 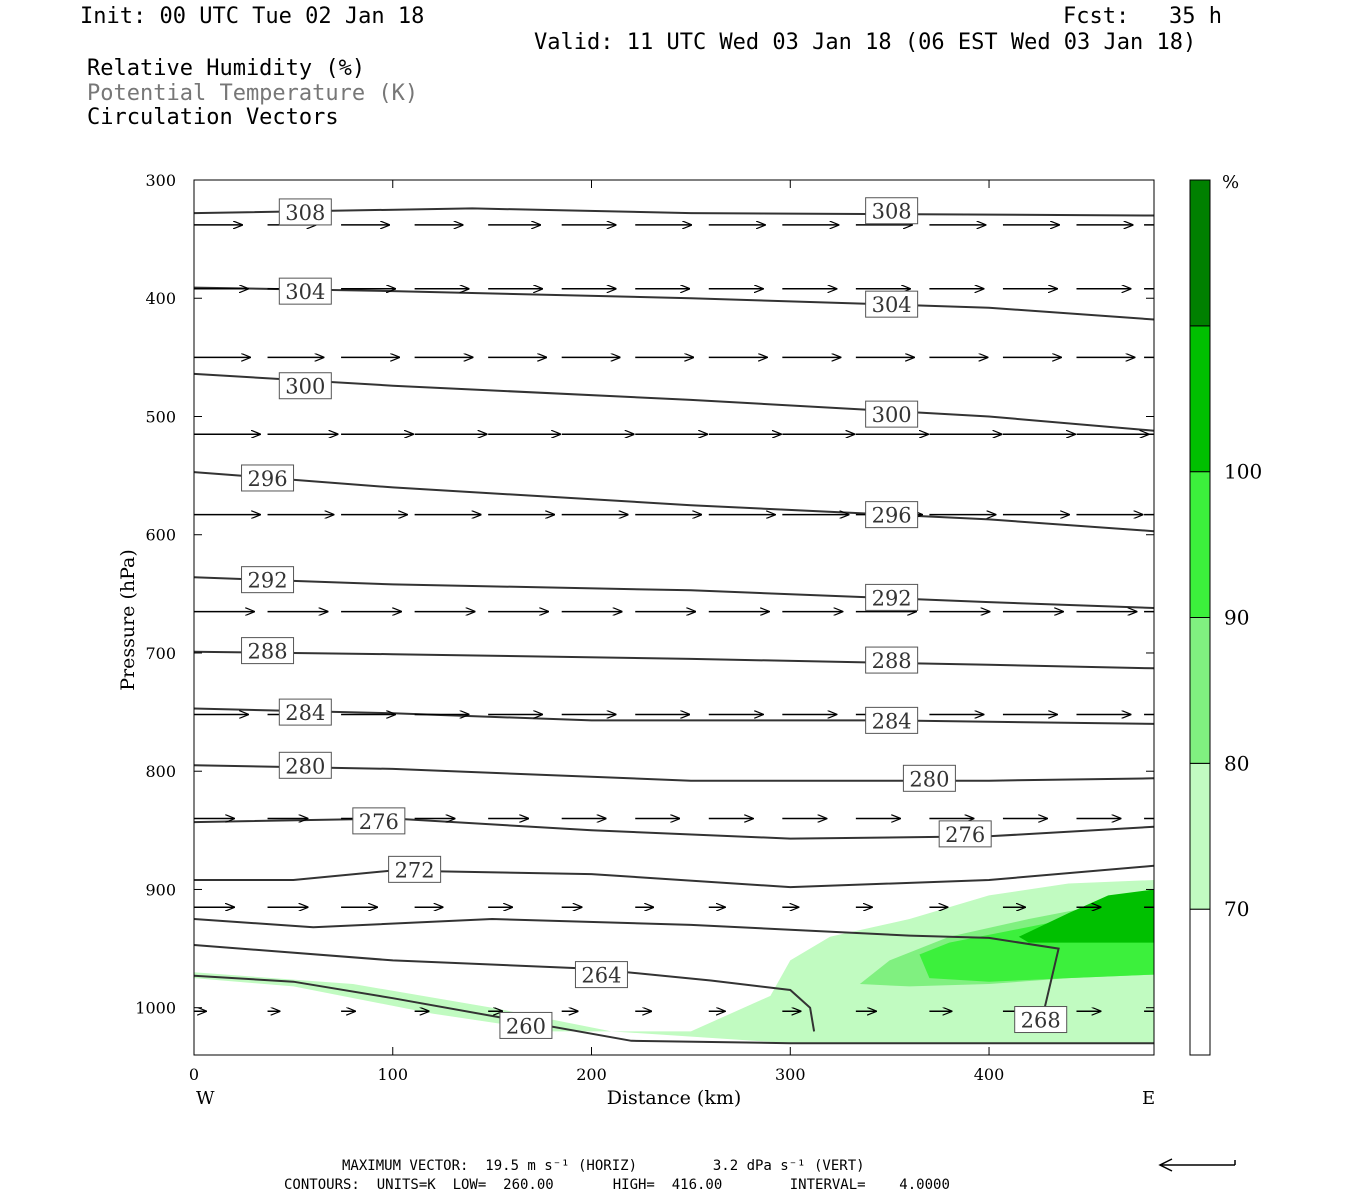 What do you see at coordinates (1236, 618) in the screenshot?
I see `rh-scale-label: 90` at bounding box center [1236, 618].